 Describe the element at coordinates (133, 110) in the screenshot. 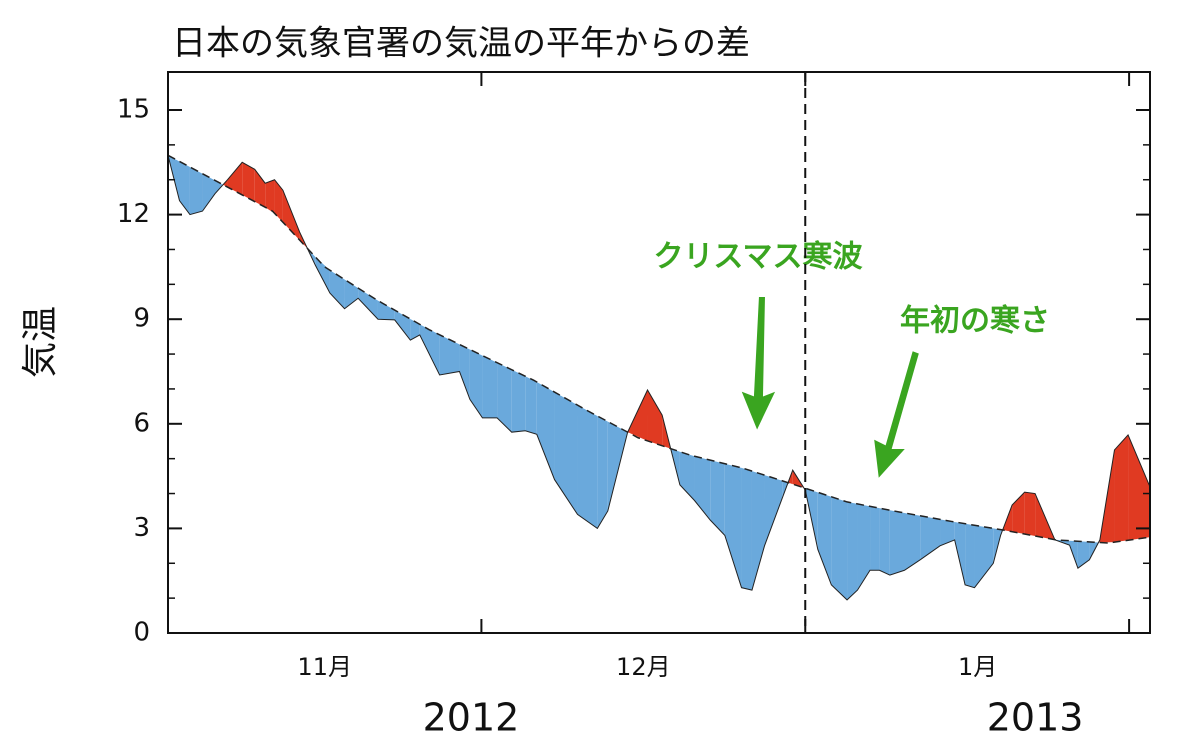

I see `y-tick-label: 15` at that location.